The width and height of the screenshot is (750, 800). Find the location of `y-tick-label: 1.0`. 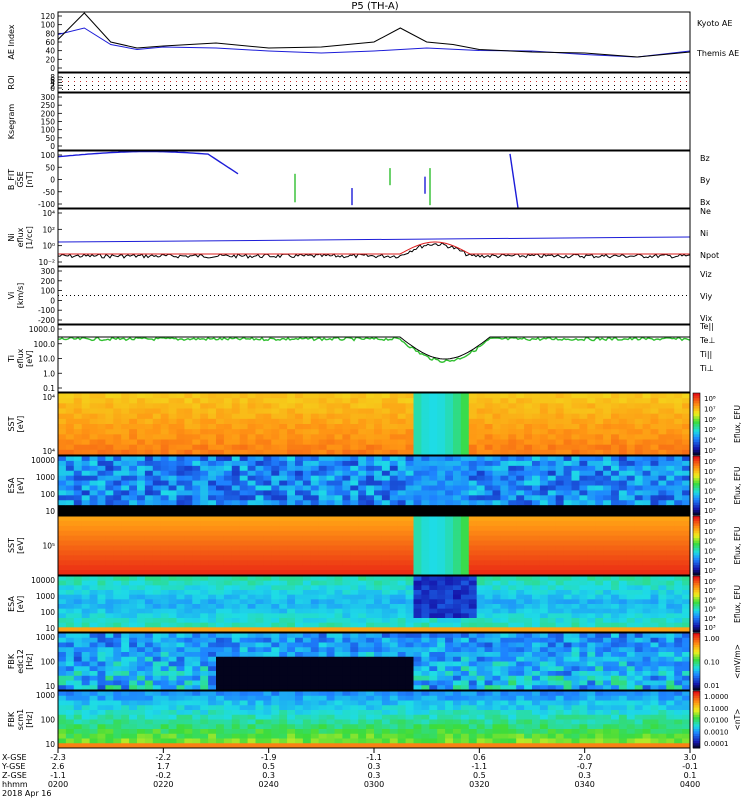

y-tick-label: 1.0 is located at coordinates (49, 373).